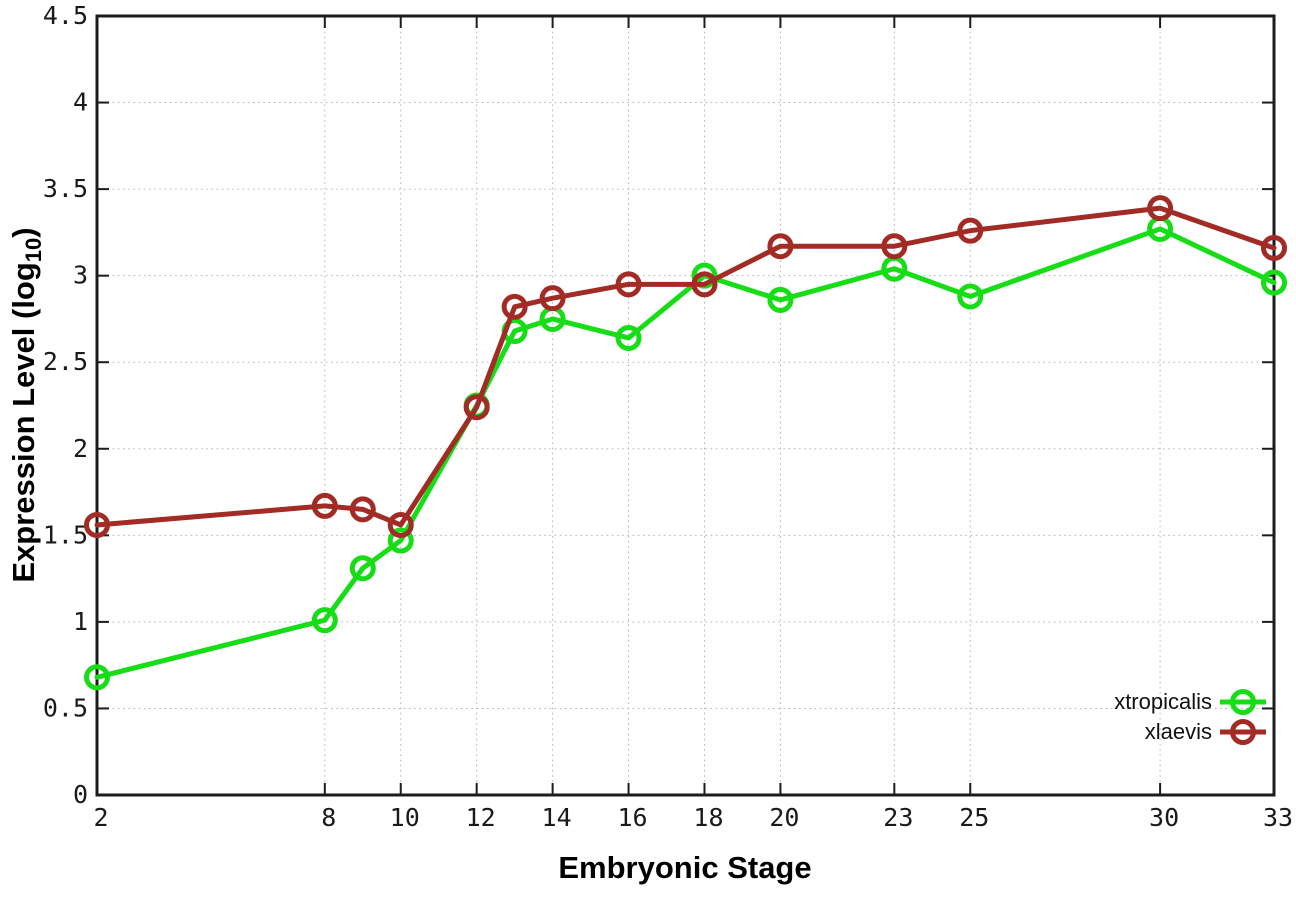 The height and width of the screenshot is (907, 1296). Describe the element at coordinates (100, 817) in the screenshot. I see `x-tick-label: 2` at that location.